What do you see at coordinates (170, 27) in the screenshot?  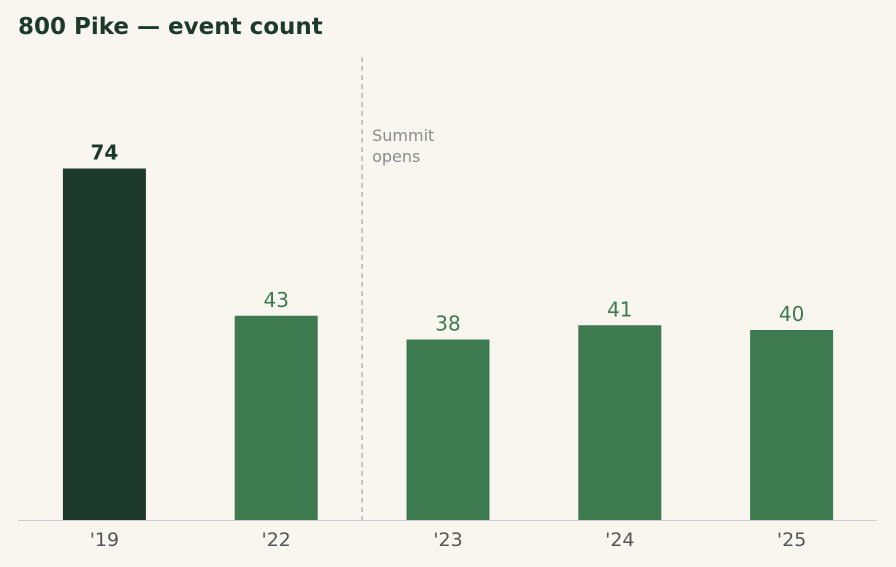 I see `chart-title: 800 Pike — event count` at bounding box center [170, 27].